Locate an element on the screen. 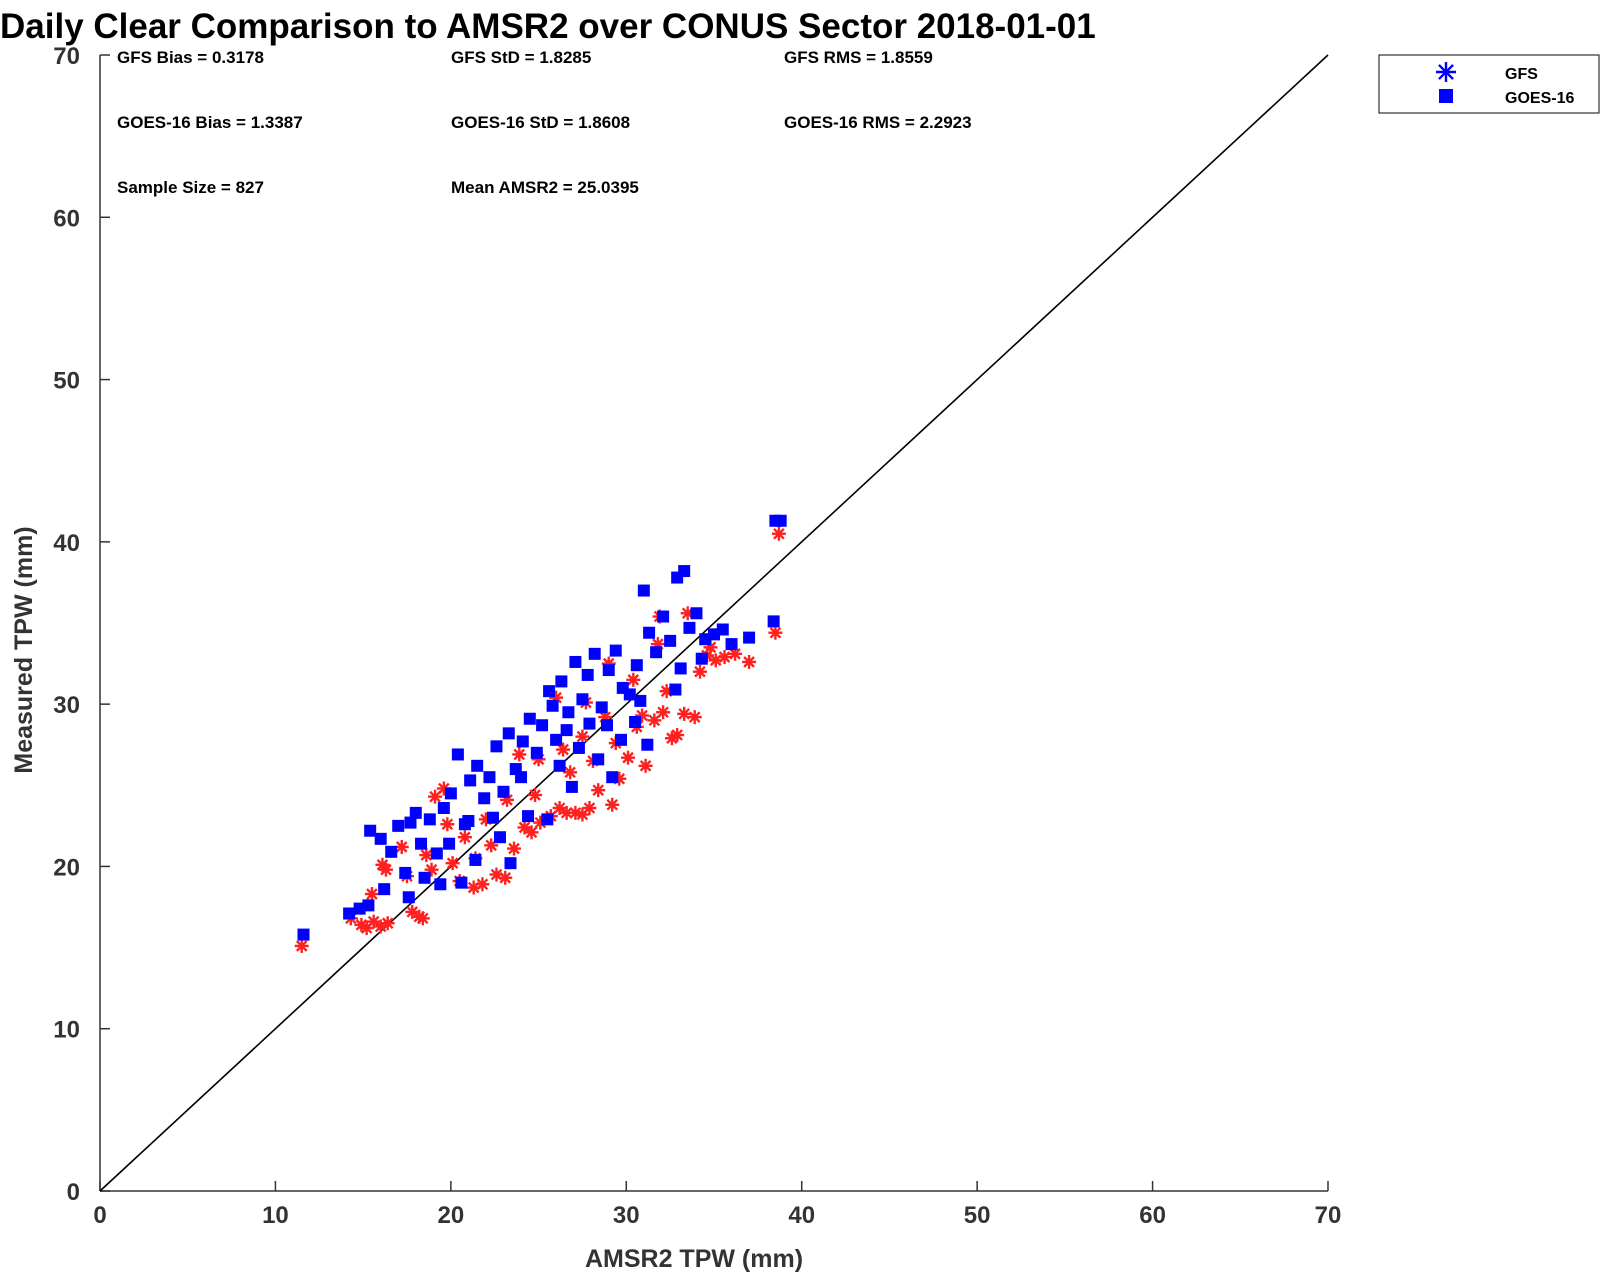 This screenshot has height=1277, width=1600. stat-gfs-std: GFS StD = 1.8285 is located at coordinates (521, 57).